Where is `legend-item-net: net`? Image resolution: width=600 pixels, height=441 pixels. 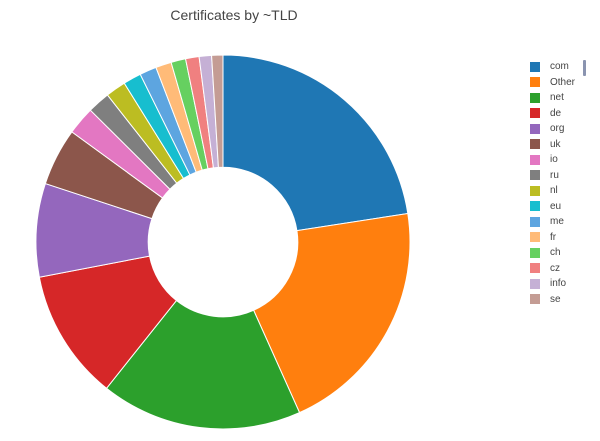
legend-item-net: net is located at coordinates (565, 98).